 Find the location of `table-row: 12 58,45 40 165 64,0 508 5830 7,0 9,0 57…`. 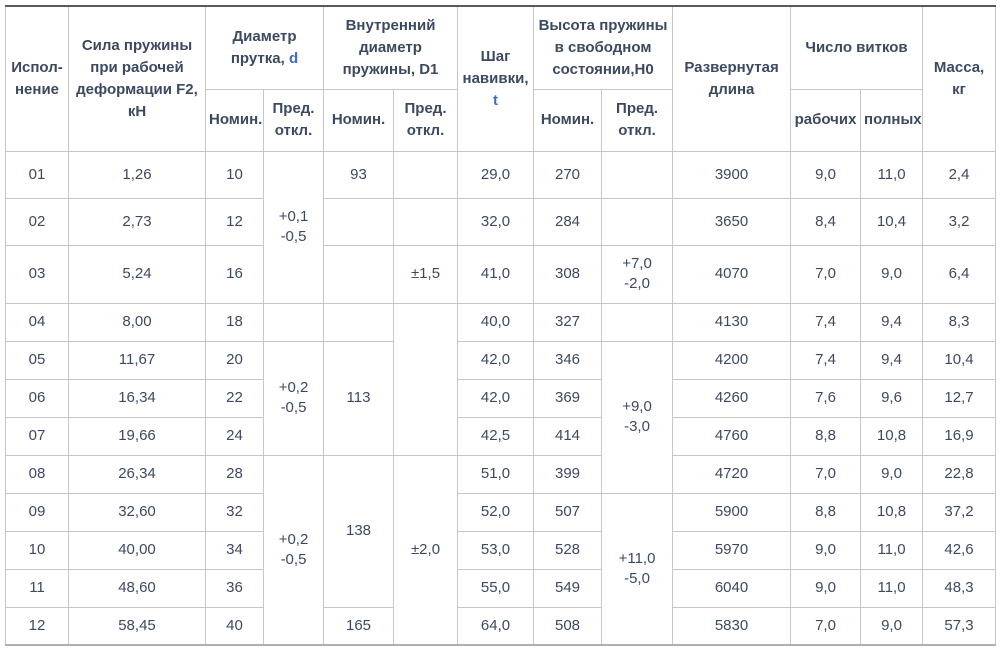

table-row: 12 58,45 40 165 64,0 508 5830 7,0 9,0 57… is located at coordinates (501, 626).